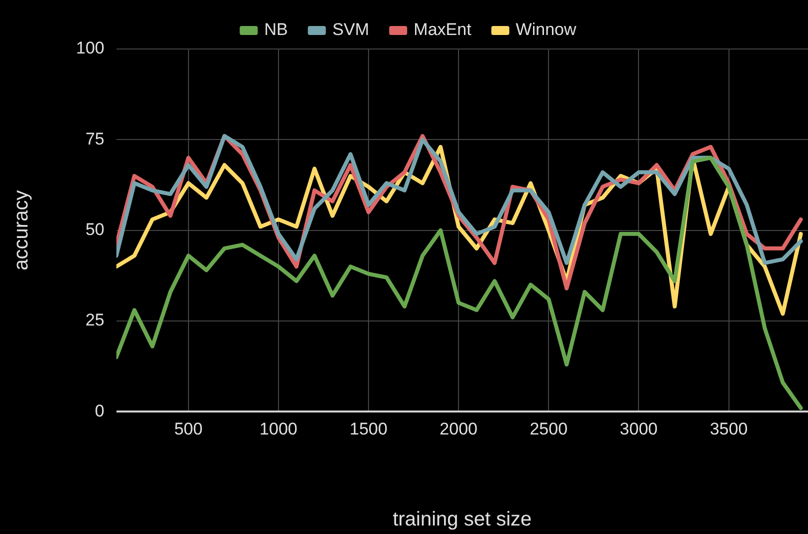 The height and width of the screenshot is (534, 808). I want to click on x-tick-label: 1000, so click(279, 428).